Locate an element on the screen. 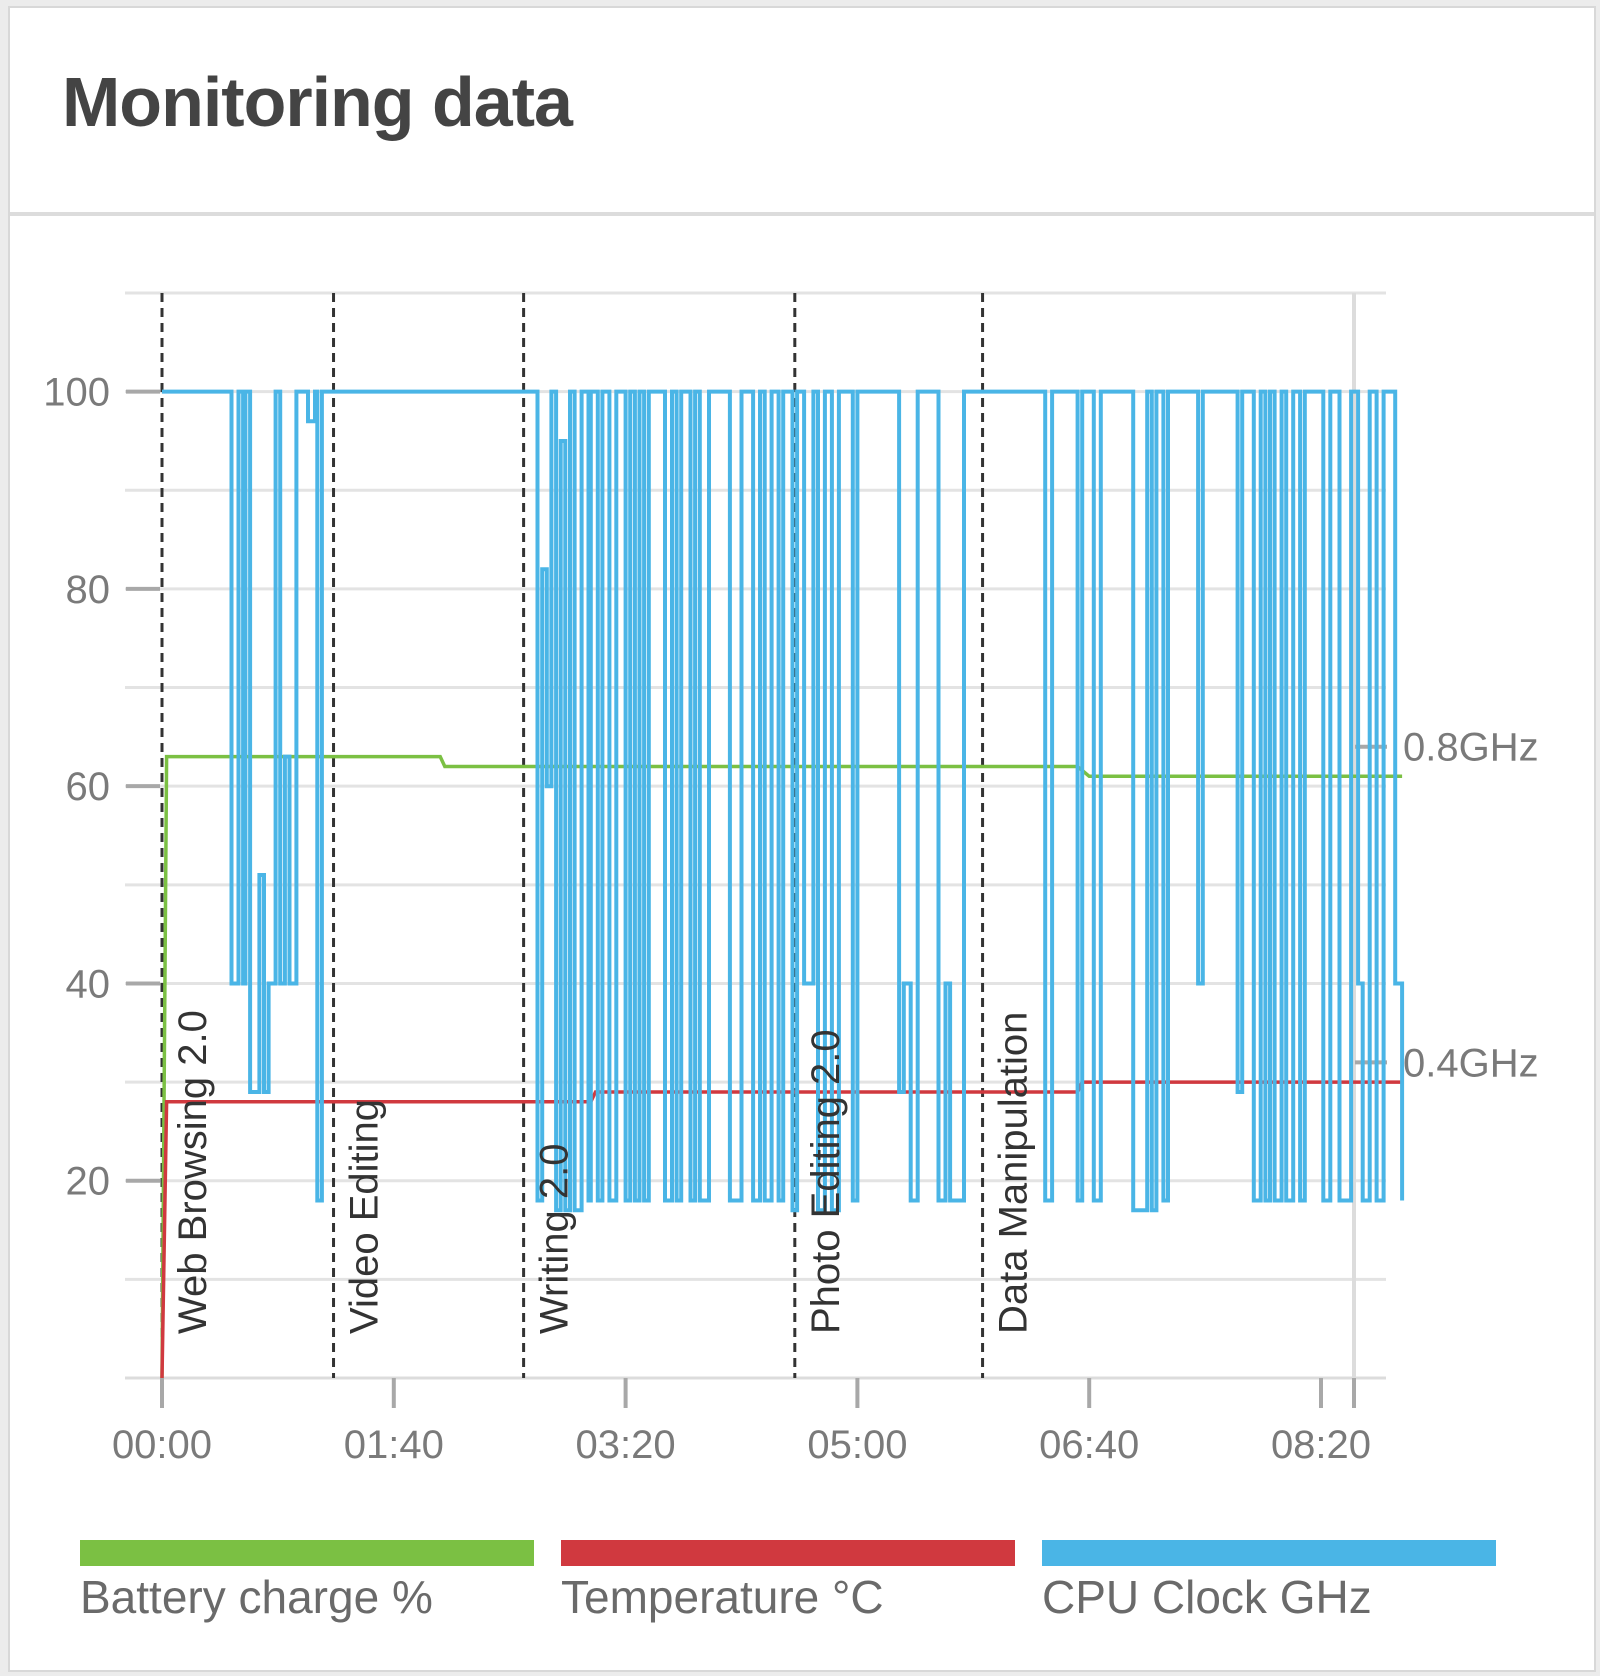 This screenshot has width=1600, height=1676. legend-item-cpu: CPU Clock GHz is located at coordinates (1269, 1585).